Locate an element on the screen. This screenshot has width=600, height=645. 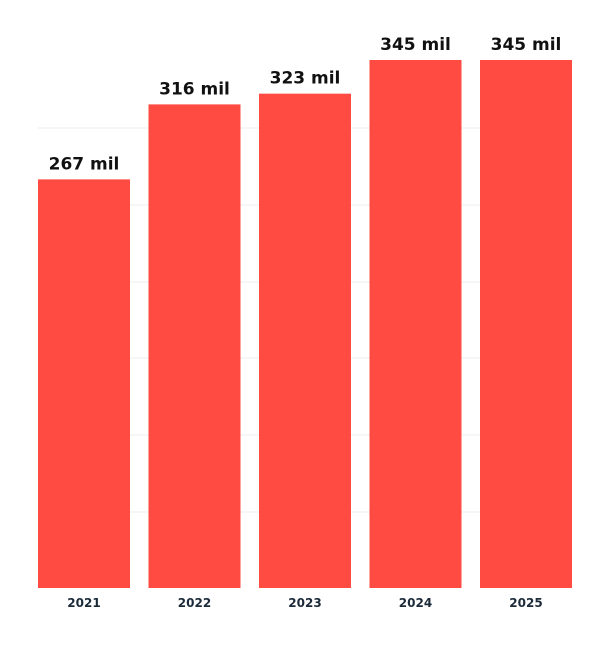
x-tick-label-2022: 2022 is located at coordinates (194, 603).